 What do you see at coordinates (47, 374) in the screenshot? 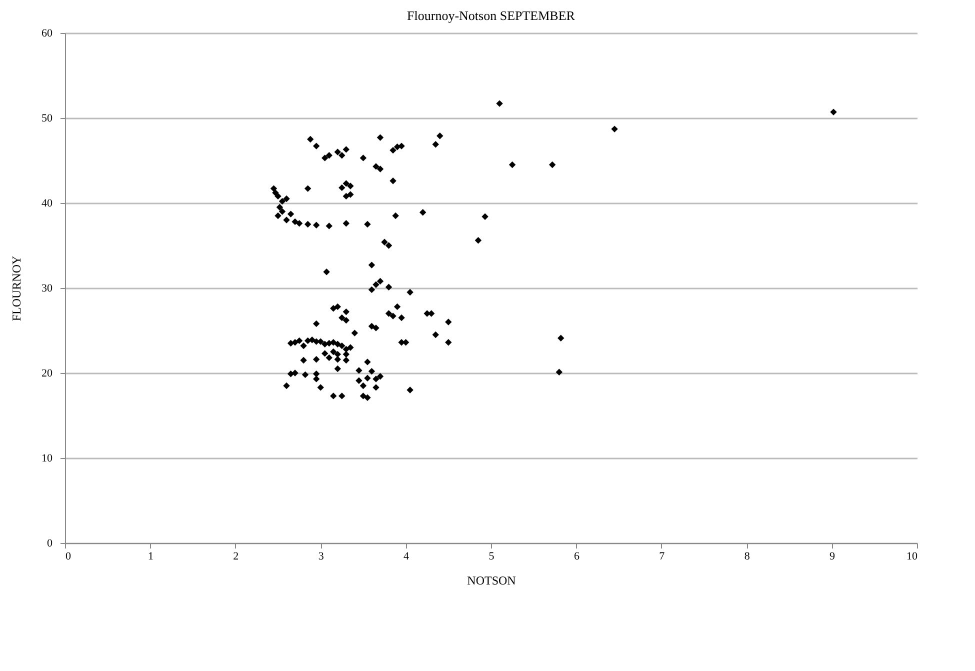
I see `y-tick-label: 20` at bounding box center [47, 374].